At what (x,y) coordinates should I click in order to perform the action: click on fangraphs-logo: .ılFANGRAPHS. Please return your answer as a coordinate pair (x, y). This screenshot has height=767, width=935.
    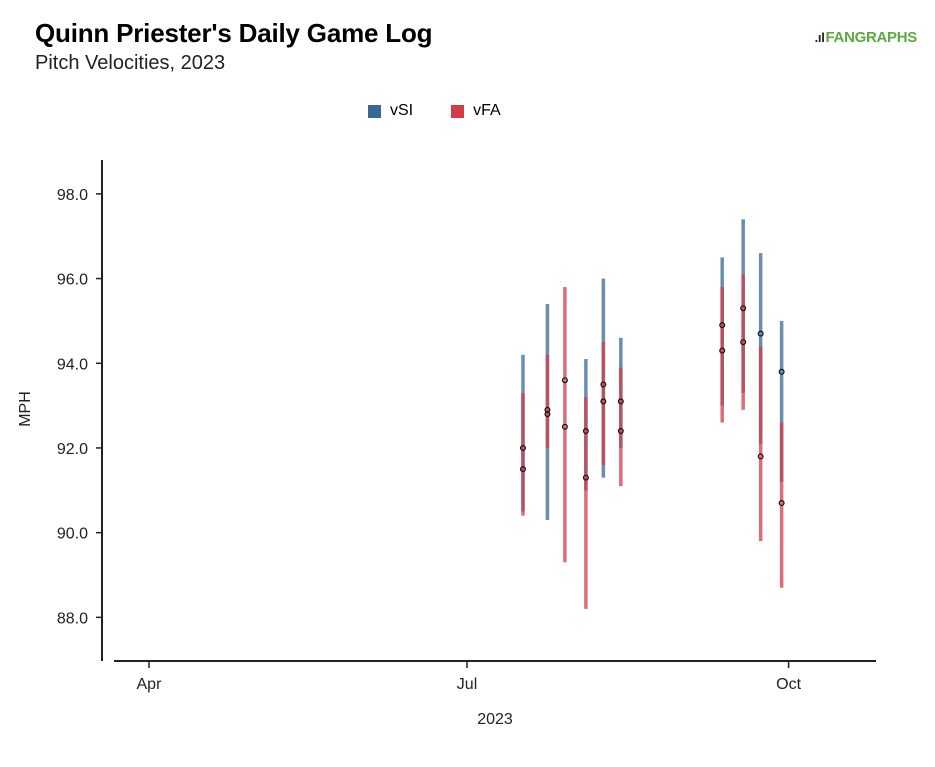
    Looking at the image, I should click on (866, 37).